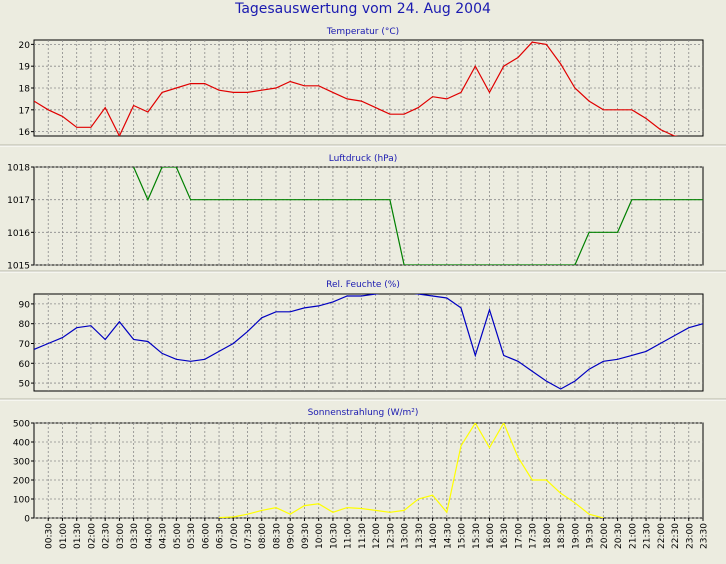 This screenshot has width=726, height=564. Describe the element at coordinates (334, 536) in the screenshot. I see `x-tick-label: 10:30` at that location.